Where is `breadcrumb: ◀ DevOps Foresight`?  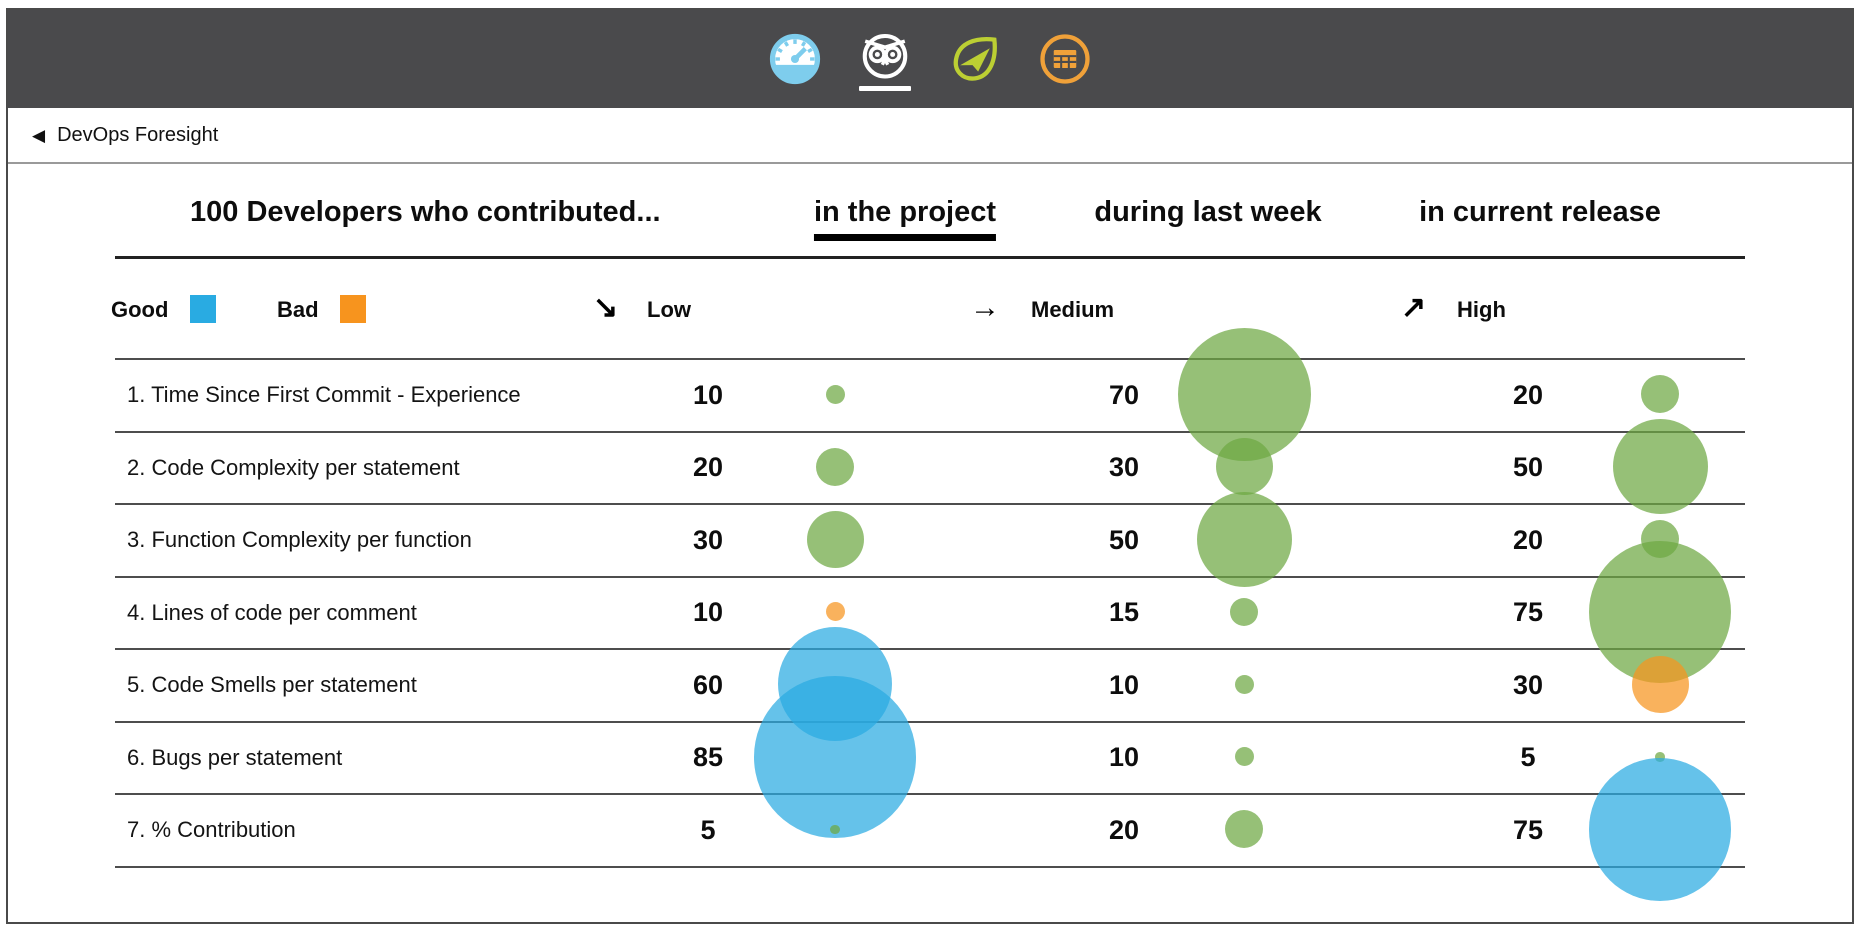 breadcrumb: ◀ DevOps Foresight is located at coordinates (930, 136).